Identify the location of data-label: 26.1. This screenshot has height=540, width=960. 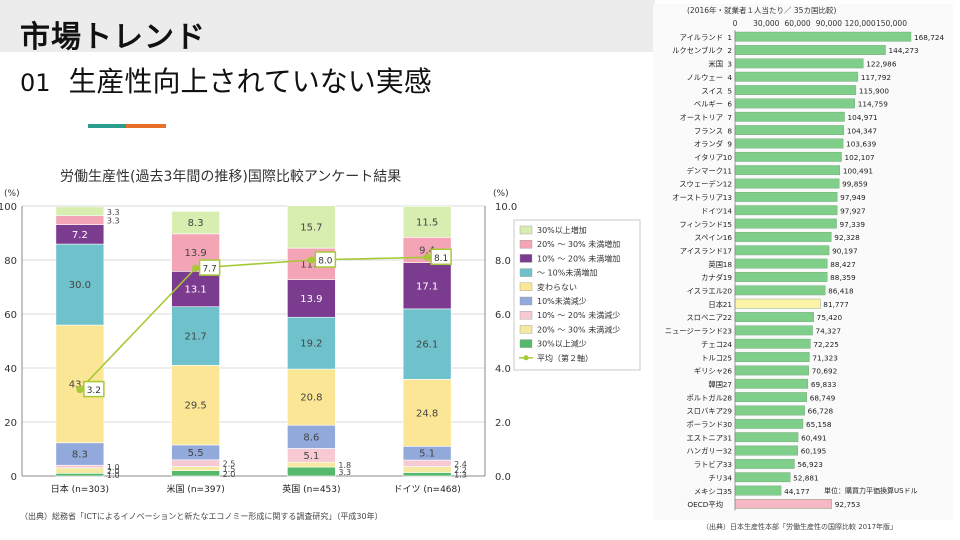
(427, 345).